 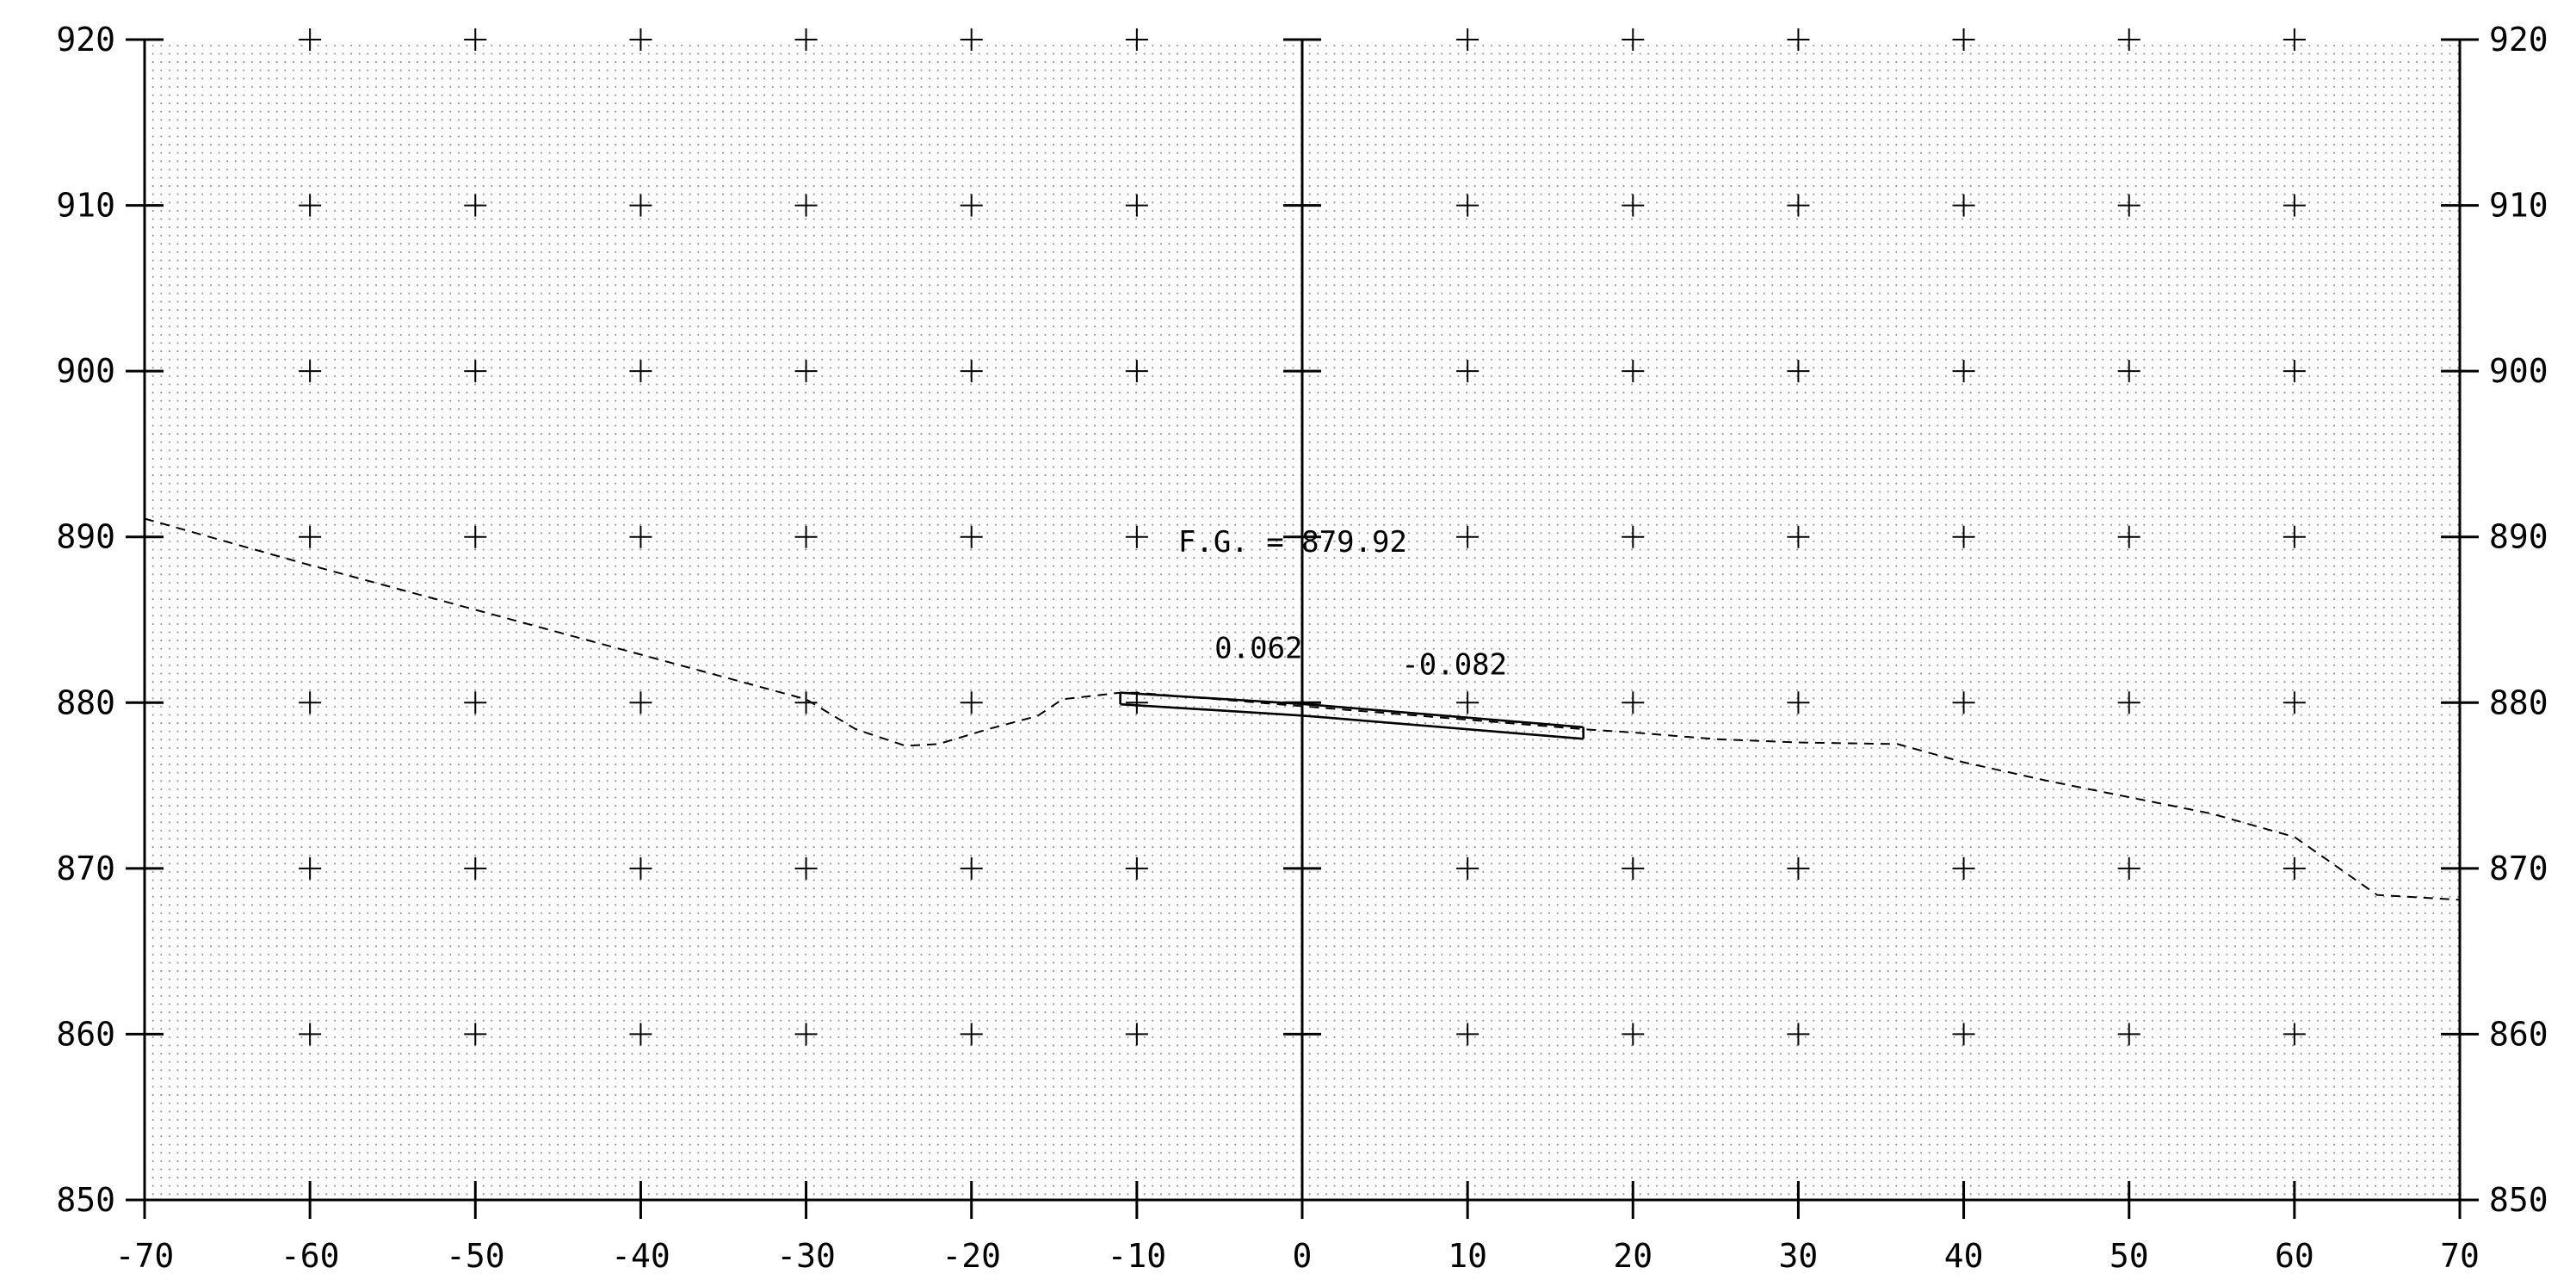 I want to click on x-tick-label: 60, so click(x=2294, y=1256).